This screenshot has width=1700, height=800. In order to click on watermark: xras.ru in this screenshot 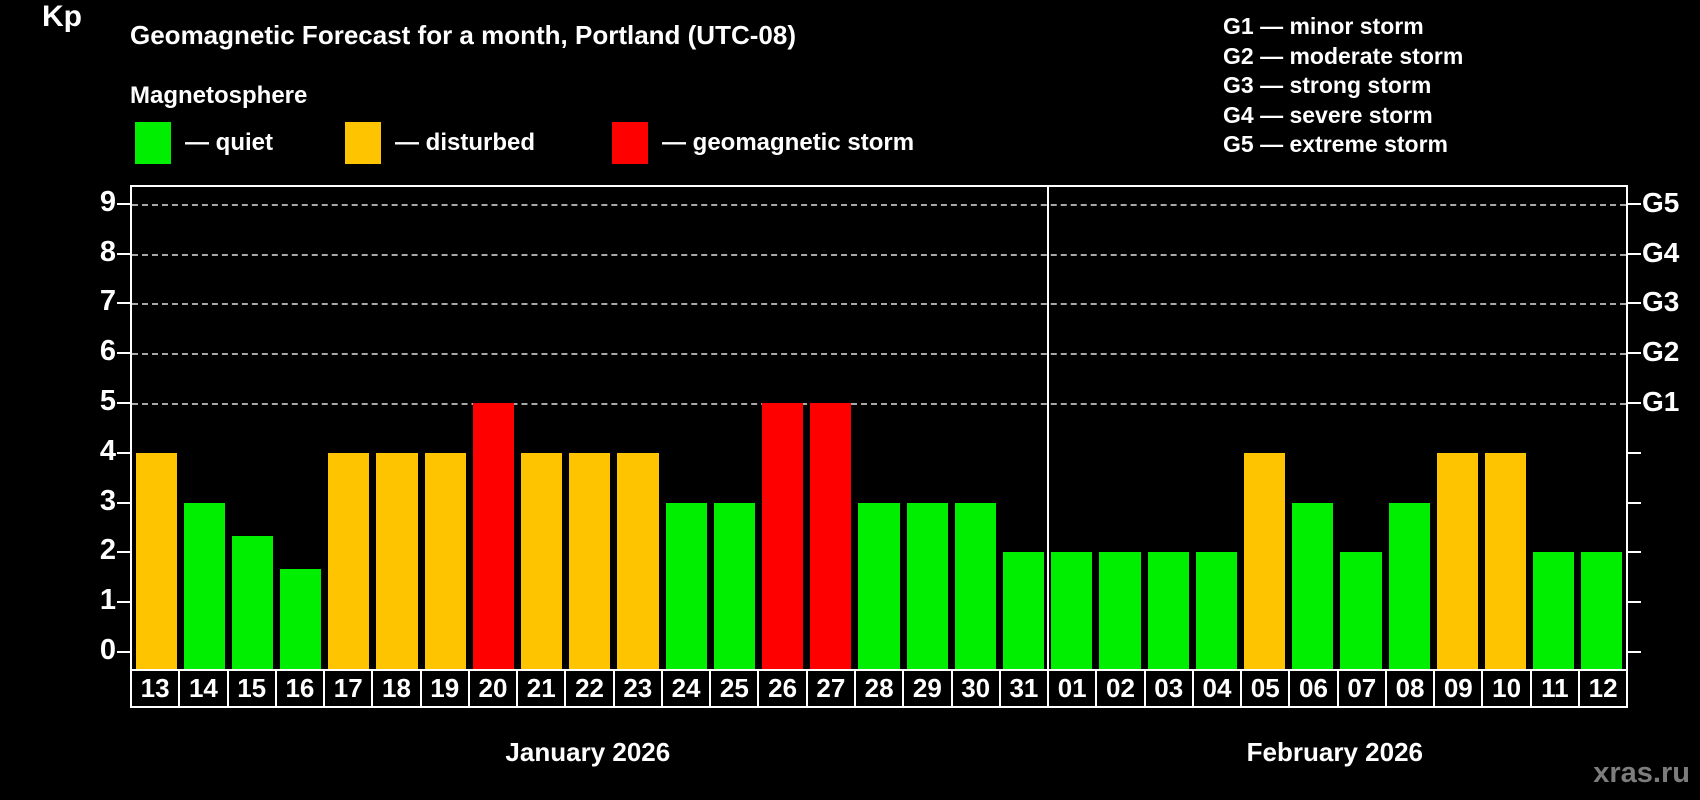, I will do `click(1641, 773)`.